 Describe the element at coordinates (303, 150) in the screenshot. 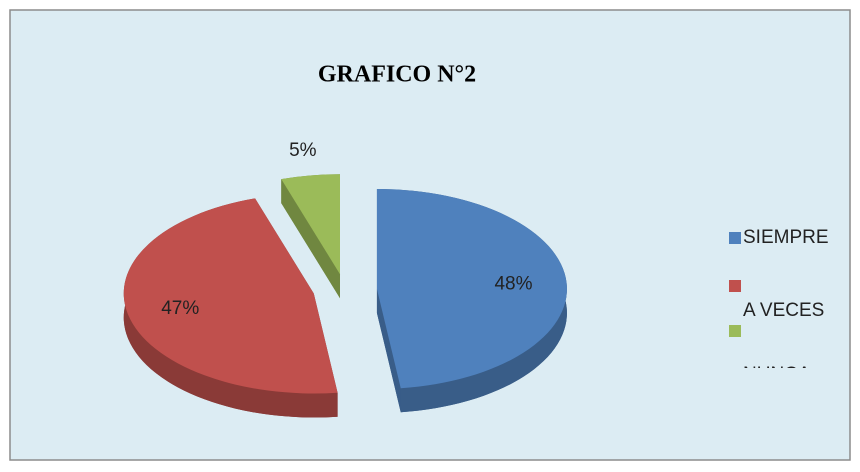

I see `data-label: 5%` at that location.